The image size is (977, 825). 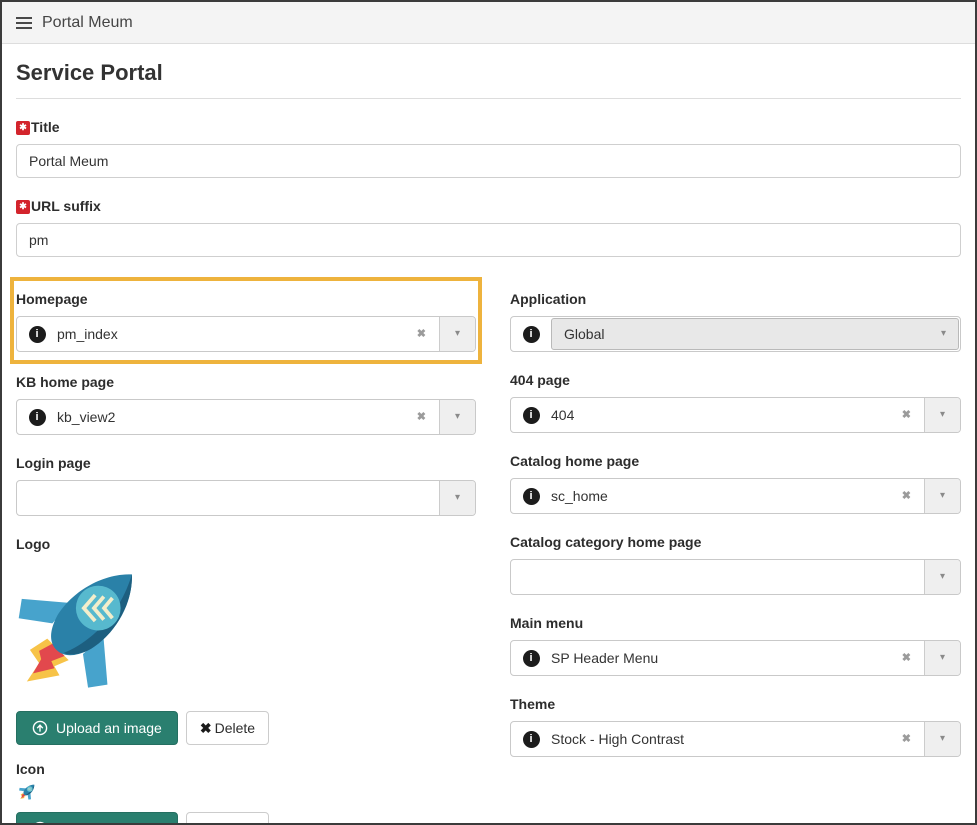 What do you see at coordinates (85, 630) in the screenshot?
I see `rocket-logo-image` at bounding box center [85, 630].